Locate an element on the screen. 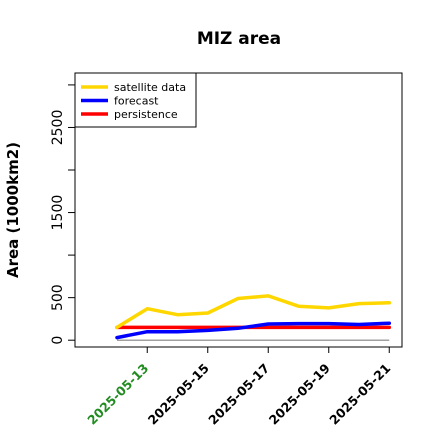 The image size is (440, 445). x-tick-label: 2025-05-13 is located at coordinates (117, 394).